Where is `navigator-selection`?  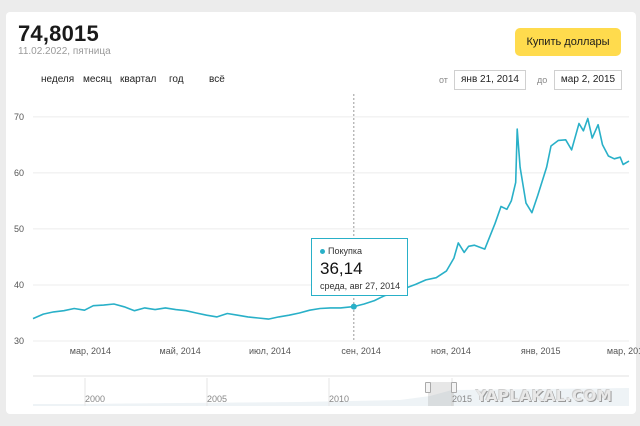 navigator-selection is located at coordinates (441, 394).